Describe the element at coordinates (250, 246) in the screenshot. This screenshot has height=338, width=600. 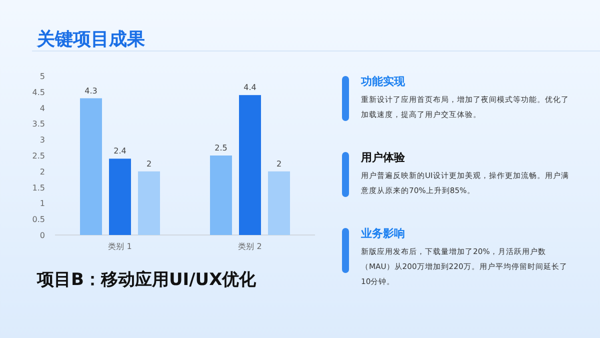
I see `x-tick-label: 类别 2` at that location.